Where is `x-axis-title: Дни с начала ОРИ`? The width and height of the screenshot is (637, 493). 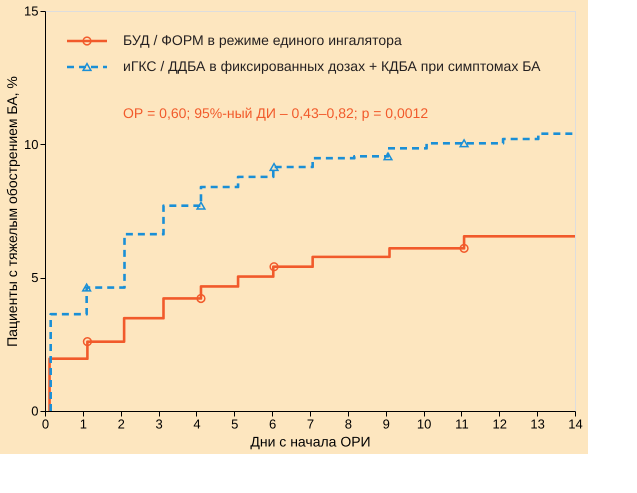 x-axis-title: Дни с начала ОРИ is located at coordinates (310, 442).